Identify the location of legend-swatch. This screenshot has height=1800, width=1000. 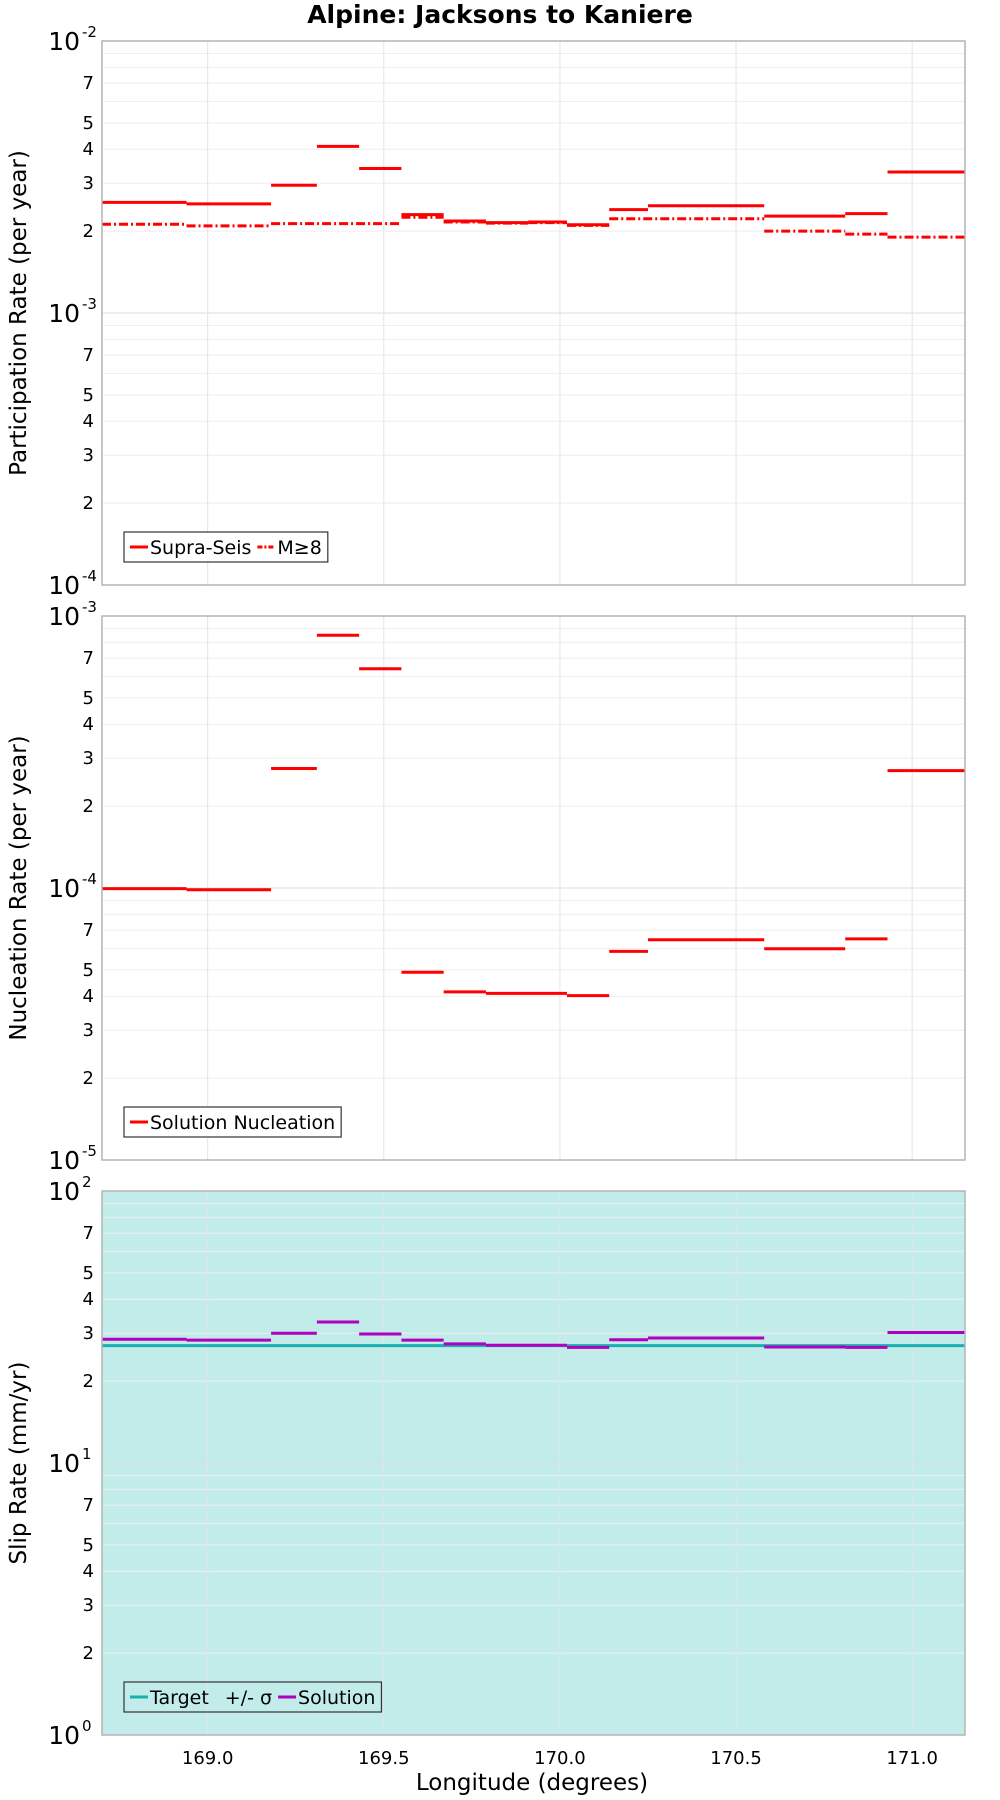
(219, 1697).